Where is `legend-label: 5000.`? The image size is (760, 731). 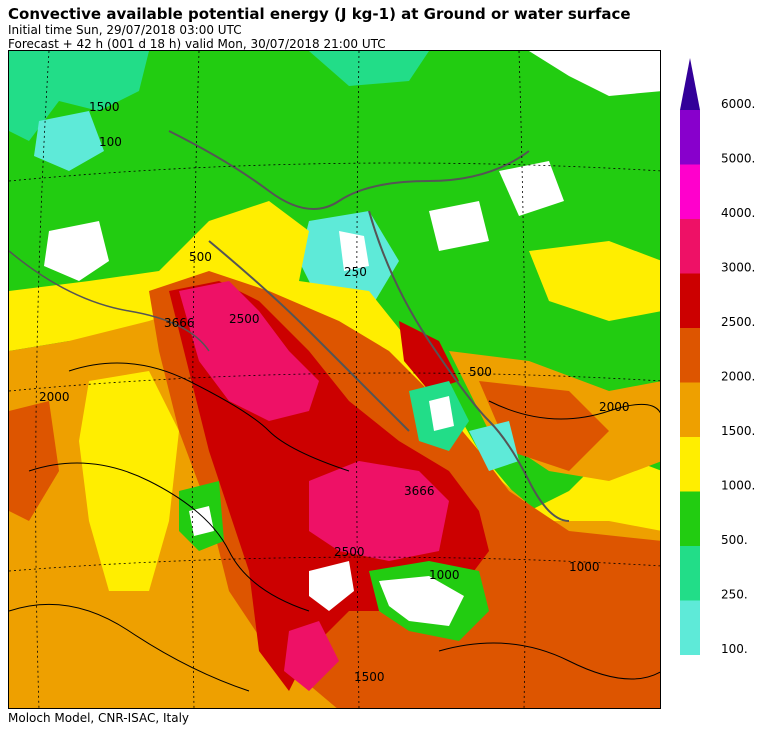
legend-label: 5000. is located at coordinates (738, 159).